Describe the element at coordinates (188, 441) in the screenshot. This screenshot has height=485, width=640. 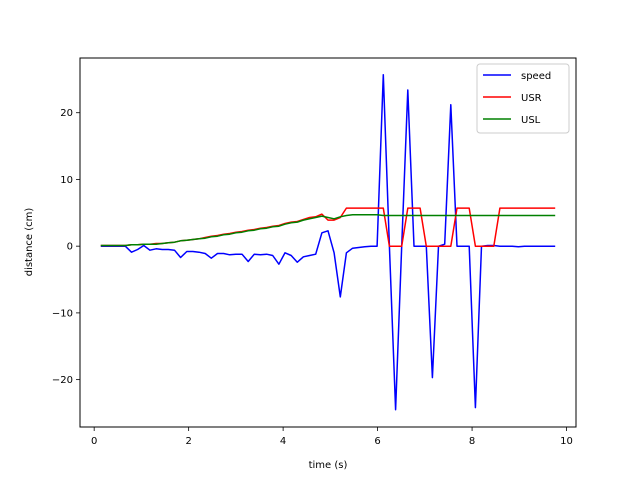
I see `x-tick-label: 2` at that location.